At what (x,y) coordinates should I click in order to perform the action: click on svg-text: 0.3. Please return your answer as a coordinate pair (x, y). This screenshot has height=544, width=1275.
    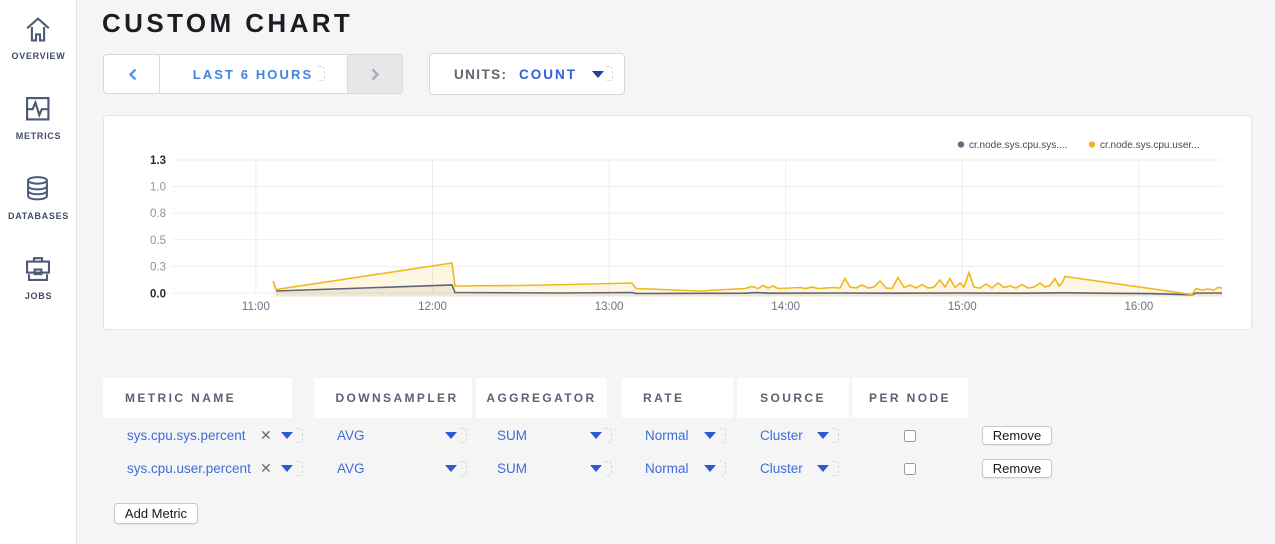
    Looking at the image, I should click on (158, 267).